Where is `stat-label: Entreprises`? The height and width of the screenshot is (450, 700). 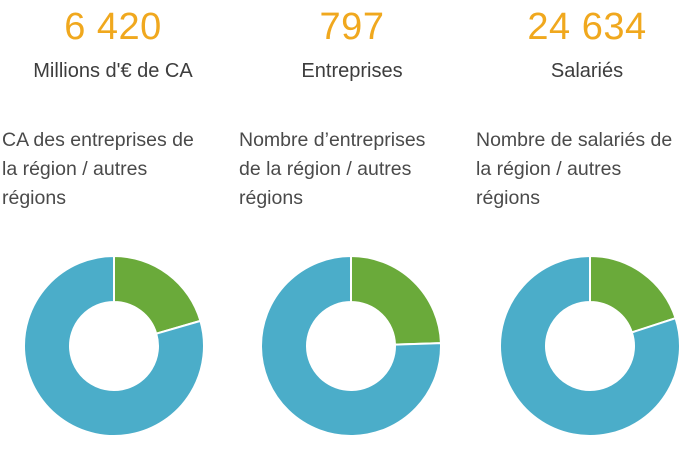 stat-label: Entreprises is located at coordinates (352, 71).